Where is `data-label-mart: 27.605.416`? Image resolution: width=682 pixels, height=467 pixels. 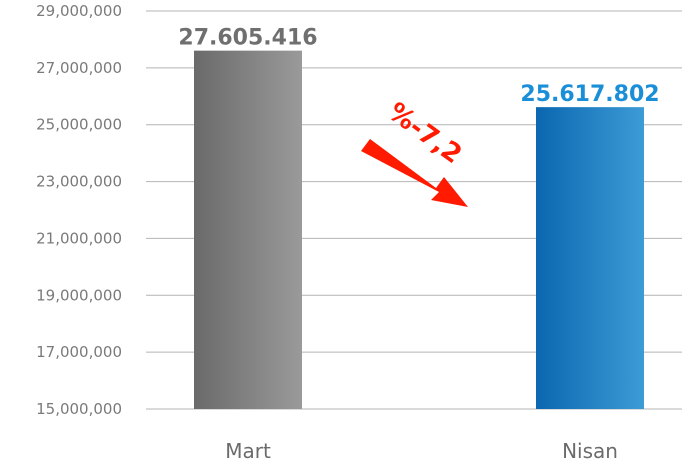
data-label-mart: 27.605.416 is located at coordinates (247, 38).